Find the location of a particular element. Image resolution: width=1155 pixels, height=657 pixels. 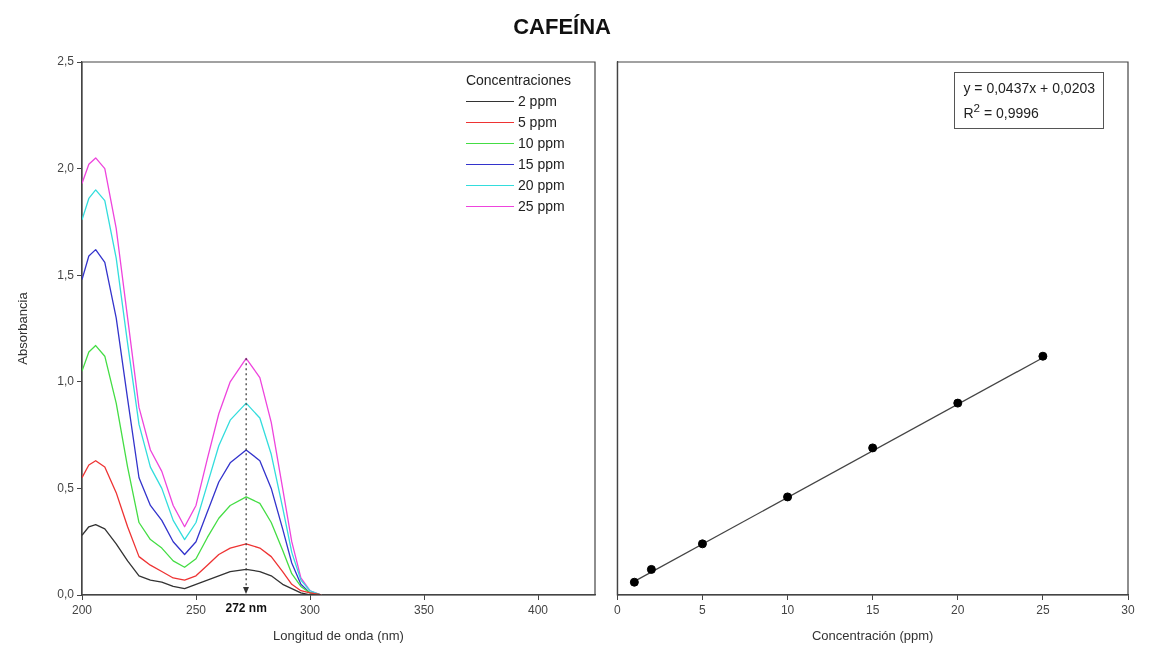

y-tick-label: 0,5 is located at coordinates (66, 487).